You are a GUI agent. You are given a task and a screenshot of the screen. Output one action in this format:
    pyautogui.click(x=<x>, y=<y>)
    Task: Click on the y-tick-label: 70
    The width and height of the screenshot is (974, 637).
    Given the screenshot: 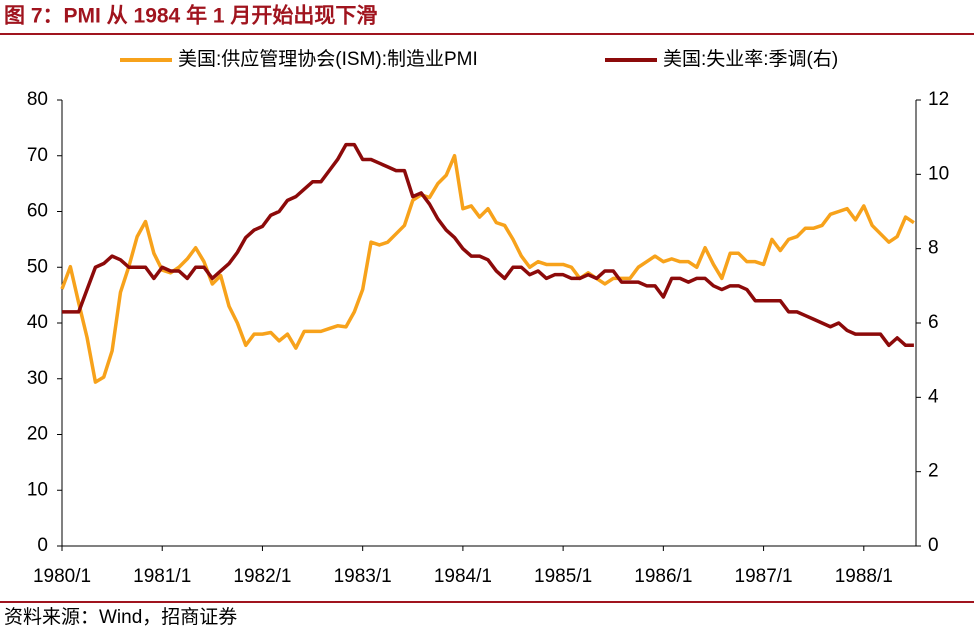 What is the action you would take?
    pyautogui.click(x=37, y=155)
    